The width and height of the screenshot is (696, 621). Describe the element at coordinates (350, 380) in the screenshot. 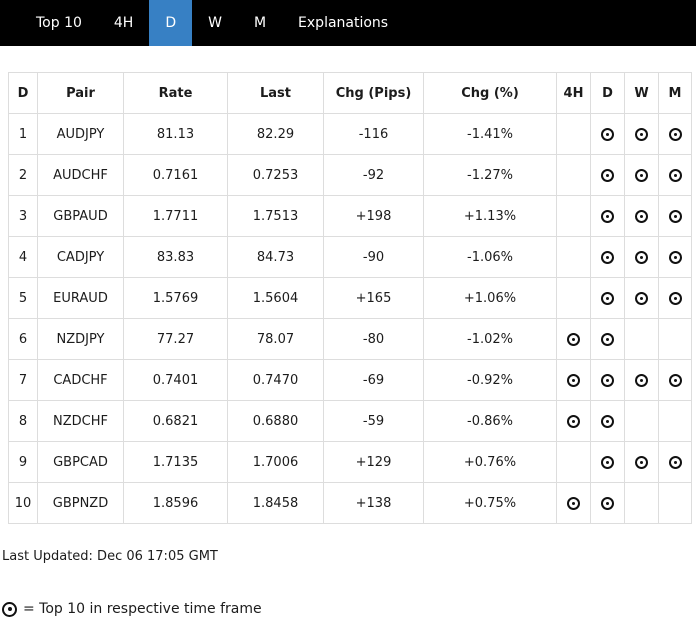

I see `table-row-cadchf: 7 CADCHF 0.7401 0.7470 -69 -0.92%` at that location.